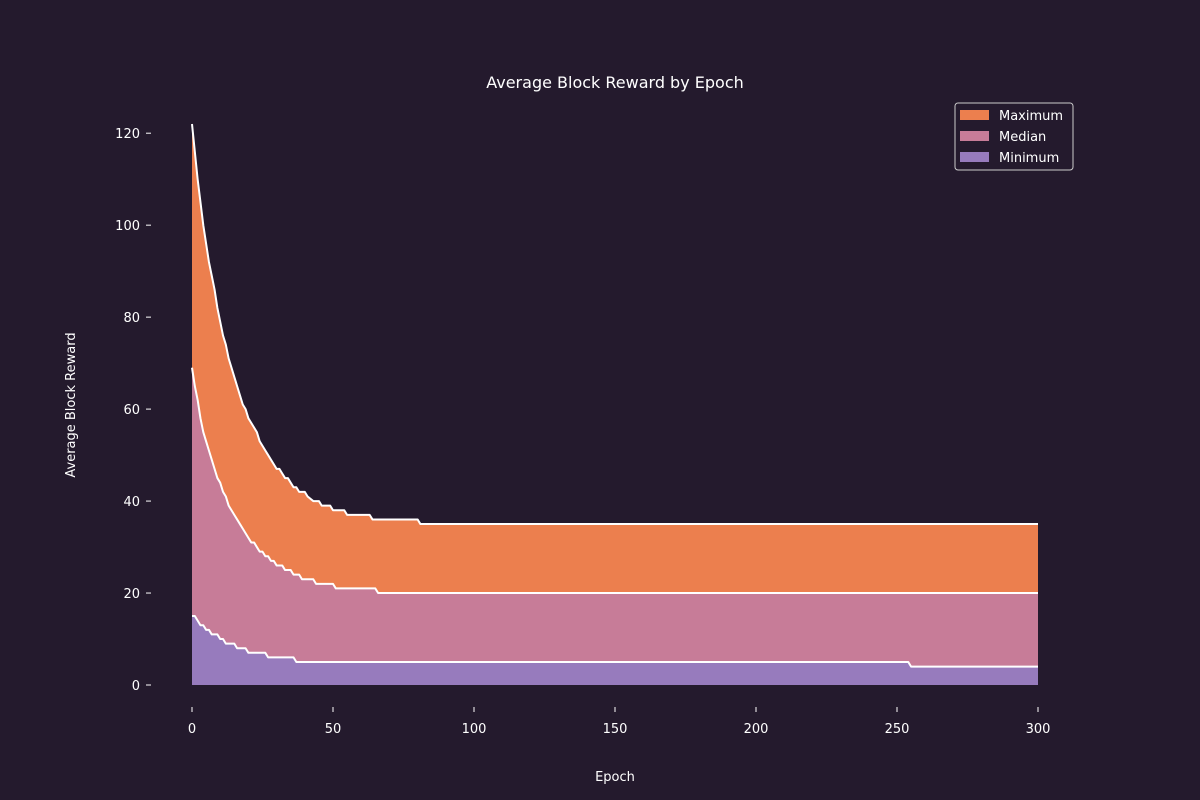 This screenshot has height=800, width=1200. What do you see at coordinates (131, 502) in the screenshot?
I see `y-tick-label: 40` at bounding box center [131, 502].